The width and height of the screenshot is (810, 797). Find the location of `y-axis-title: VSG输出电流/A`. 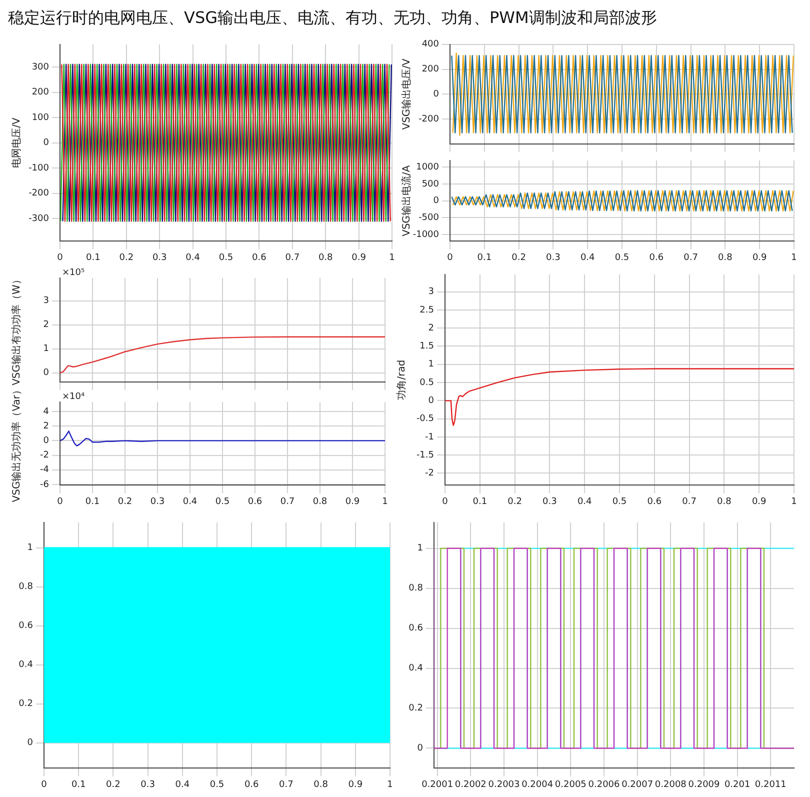

y-axis-title: VSG输出电流/A is located at coordinates (406, 200).